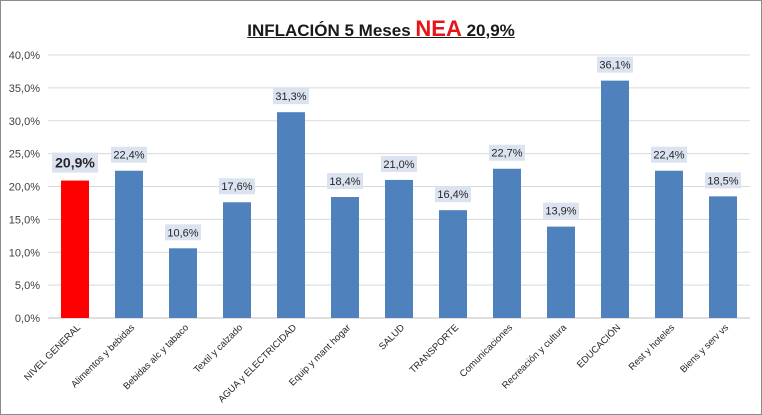 Image resolution: width=762 pixels, height=415 pixels. I want to click on category-label: Comunicaciones, so click(487, 351).